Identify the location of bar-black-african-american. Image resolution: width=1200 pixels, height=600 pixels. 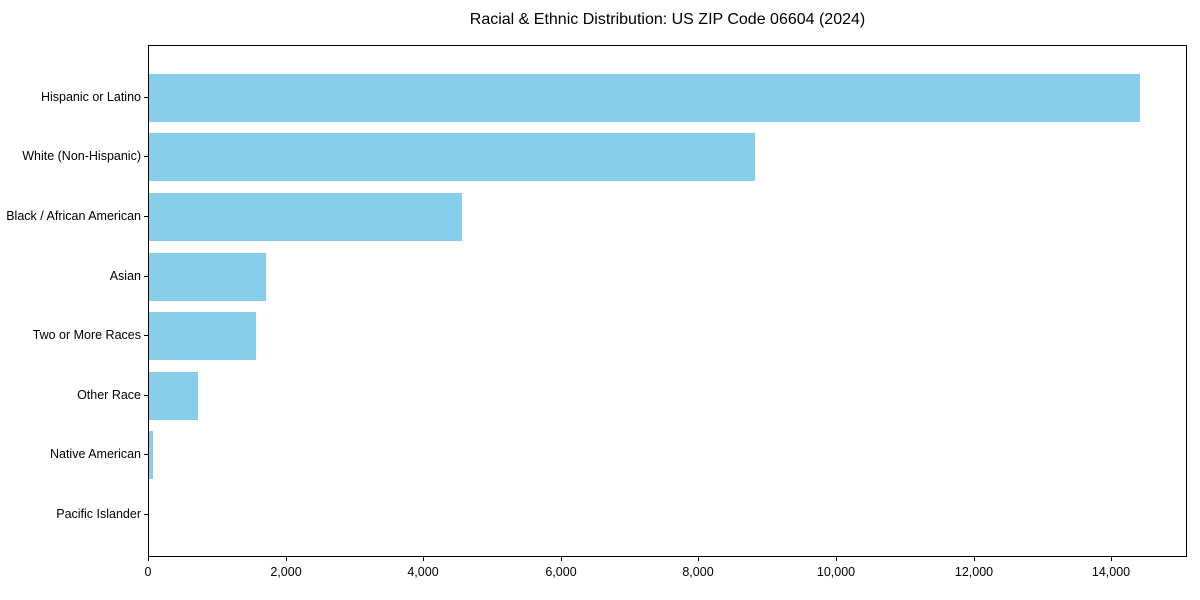
(305, 217).